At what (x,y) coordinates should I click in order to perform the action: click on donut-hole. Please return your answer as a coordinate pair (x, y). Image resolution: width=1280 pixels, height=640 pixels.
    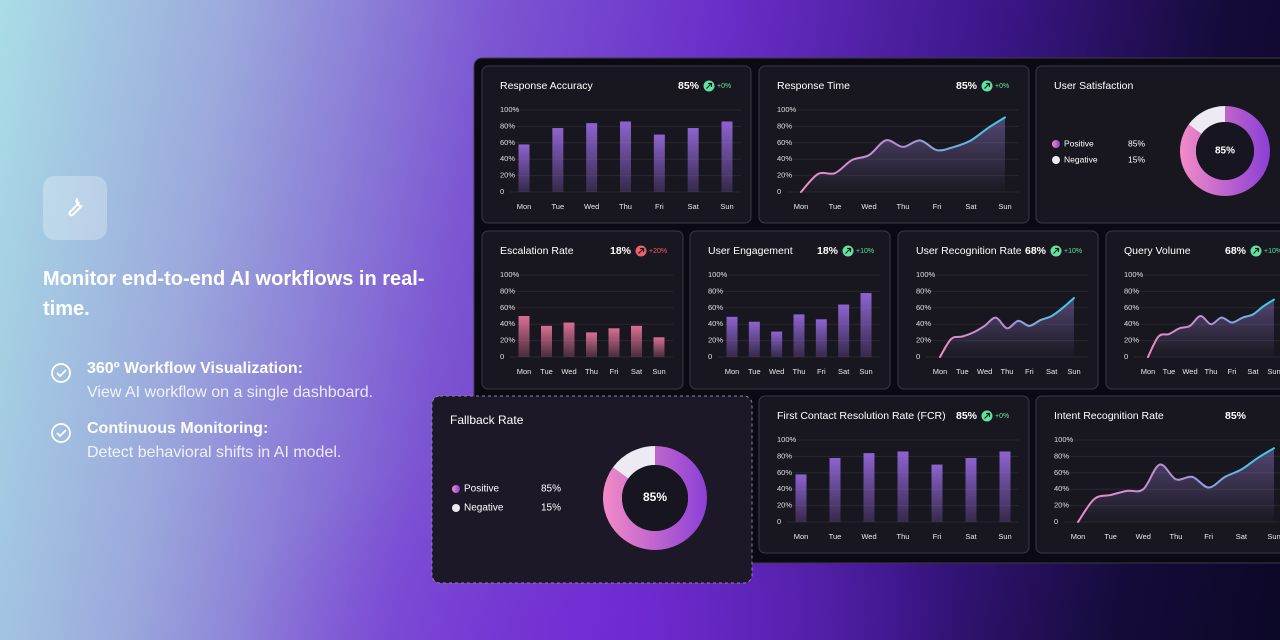
    Looking at the image, I should click on (655, 498).